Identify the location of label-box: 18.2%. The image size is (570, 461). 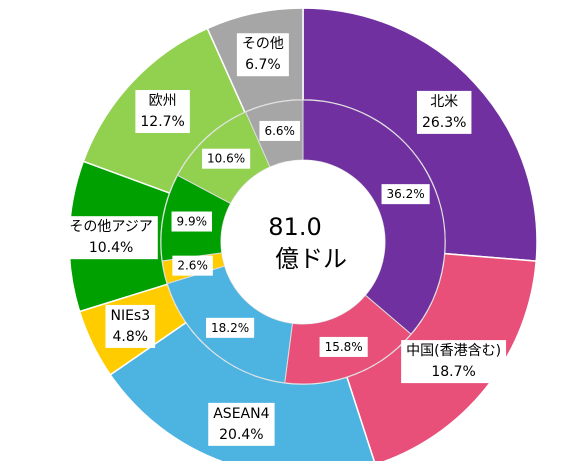
(230, 327).